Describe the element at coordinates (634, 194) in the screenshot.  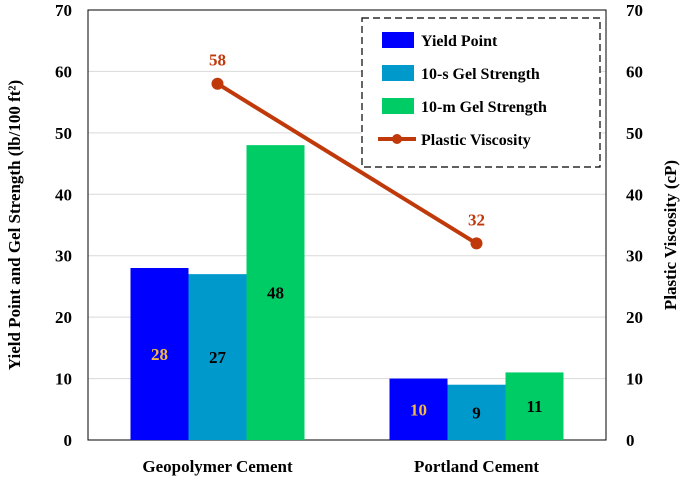
I see `y-tick-label-right: 40` at that location.